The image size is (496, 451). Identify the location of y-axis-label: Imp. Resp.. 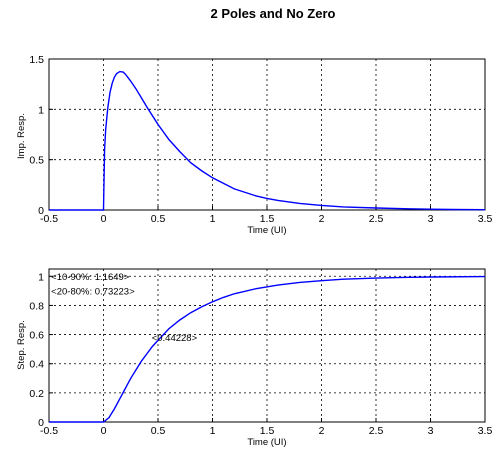
(21, 136).